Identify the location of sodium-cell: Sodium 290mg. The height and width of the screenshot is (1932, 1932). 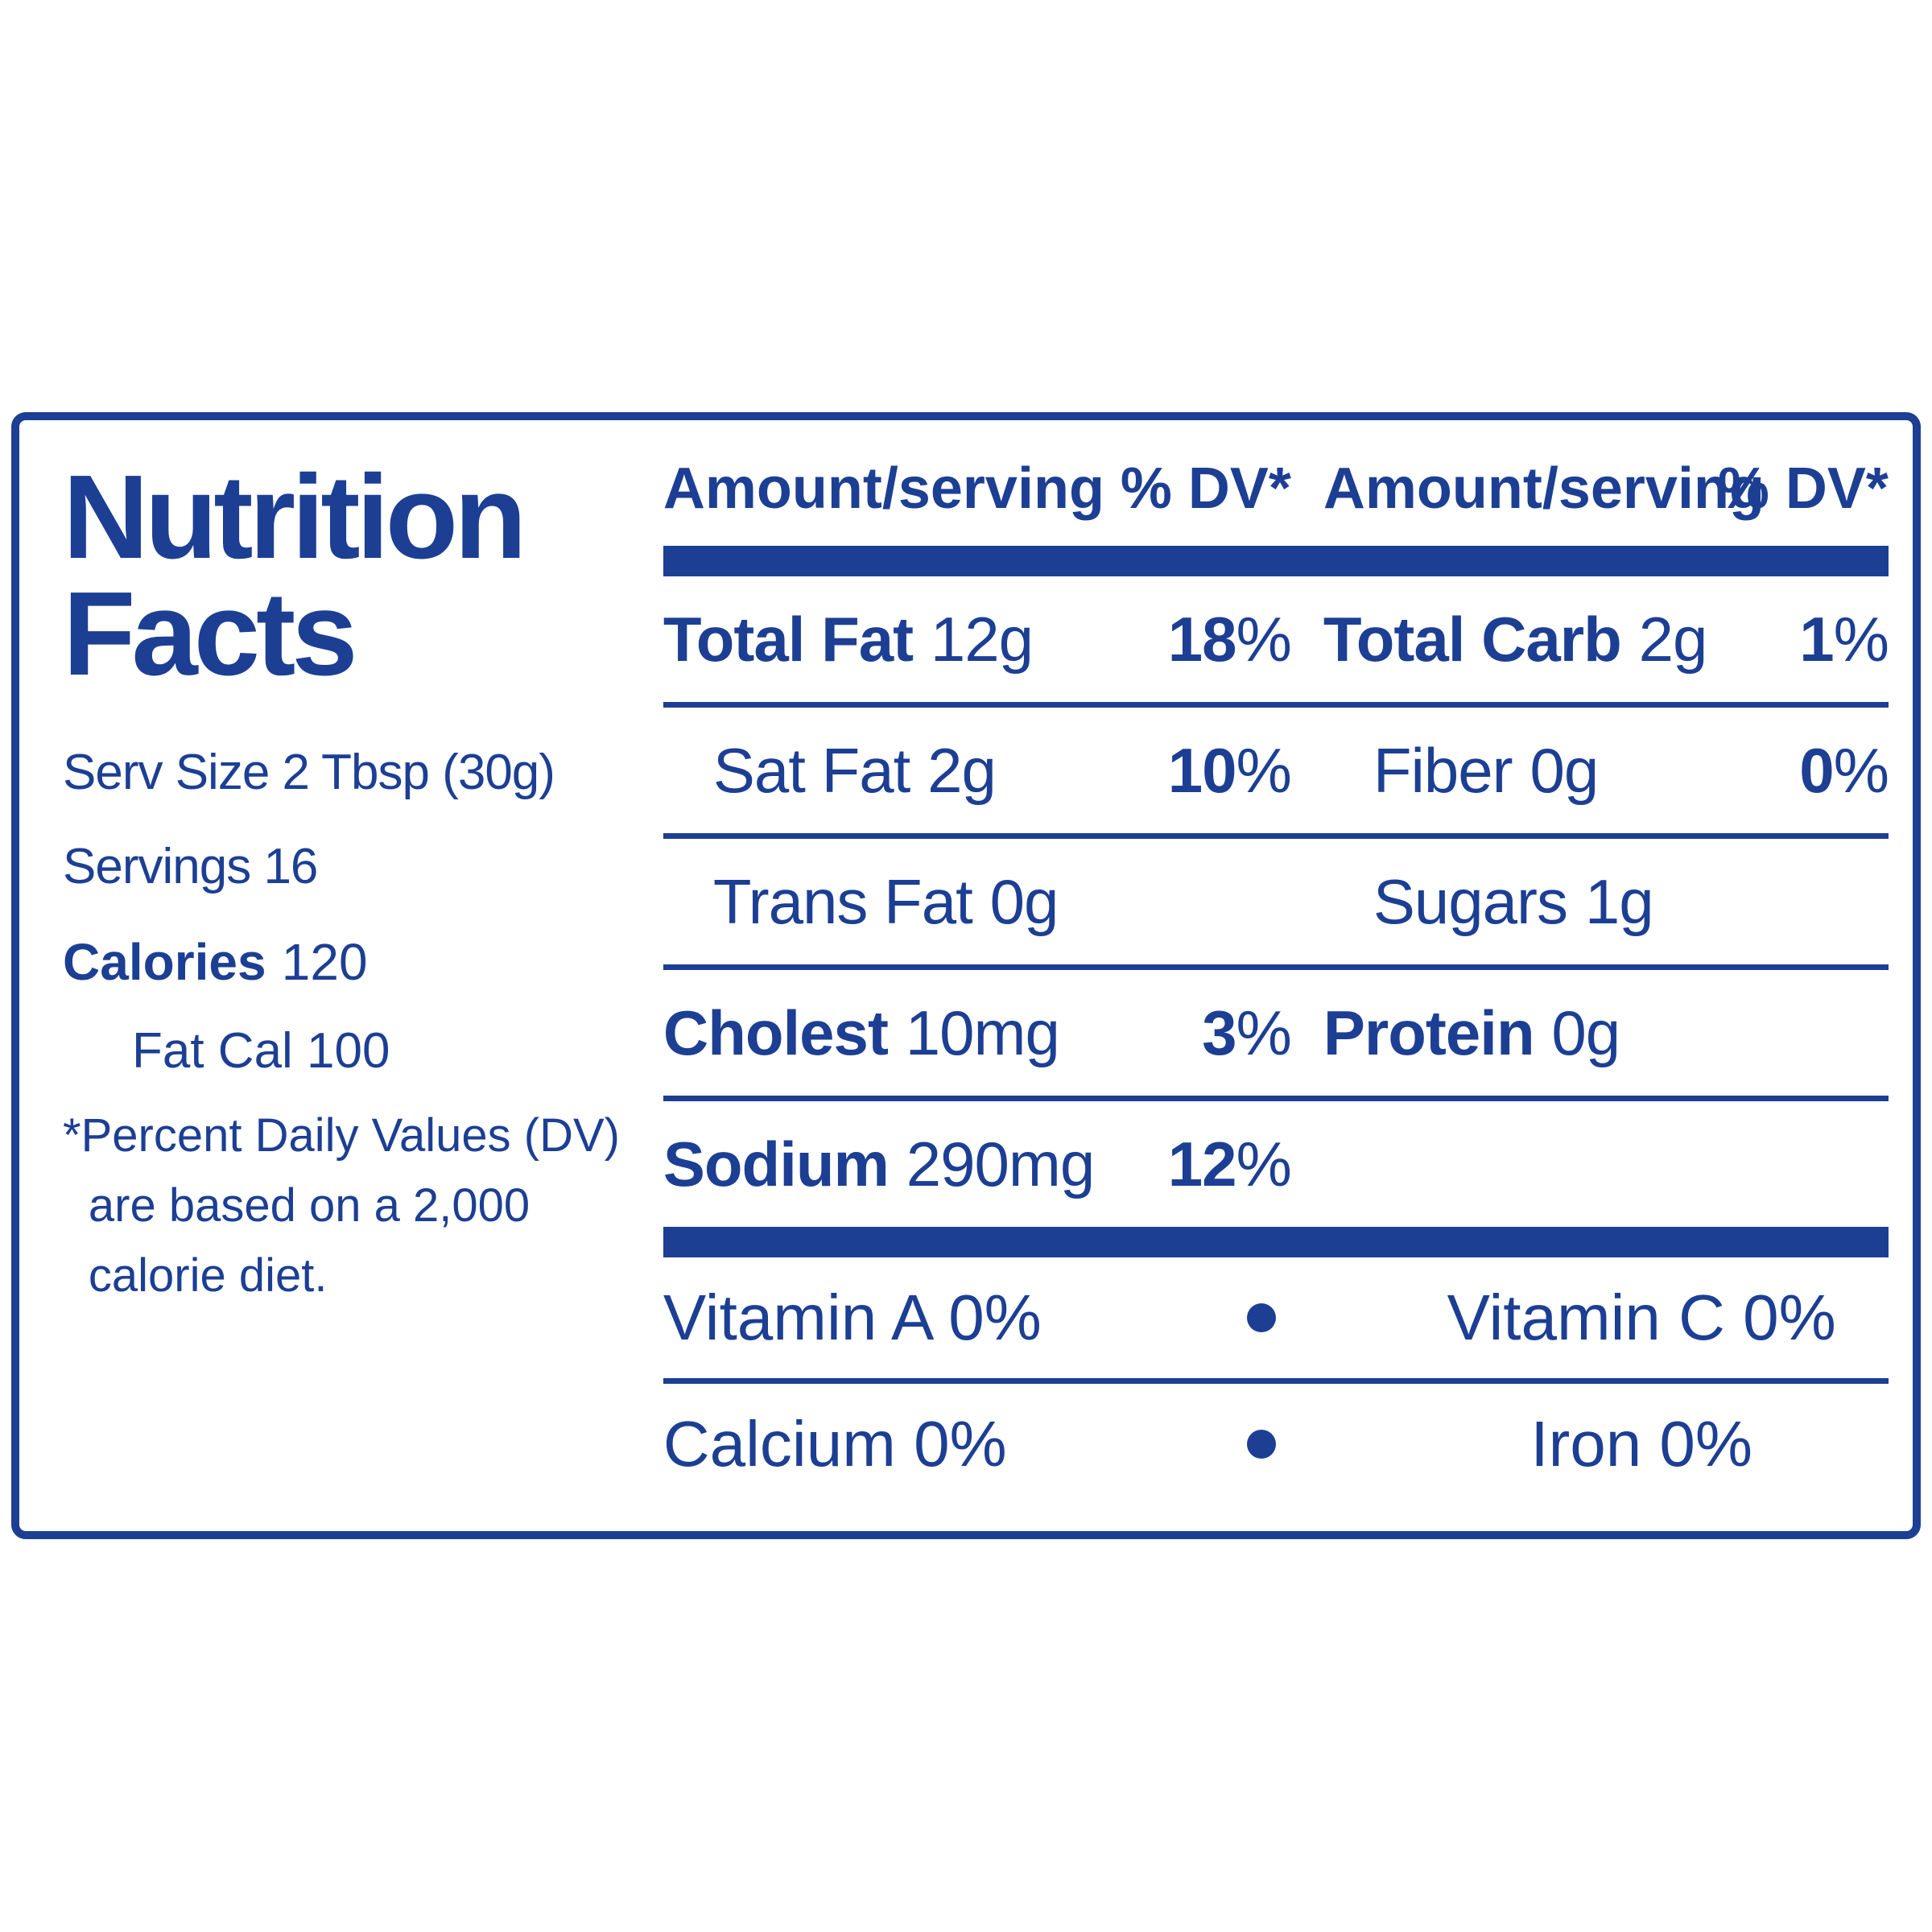
(888, 1164).